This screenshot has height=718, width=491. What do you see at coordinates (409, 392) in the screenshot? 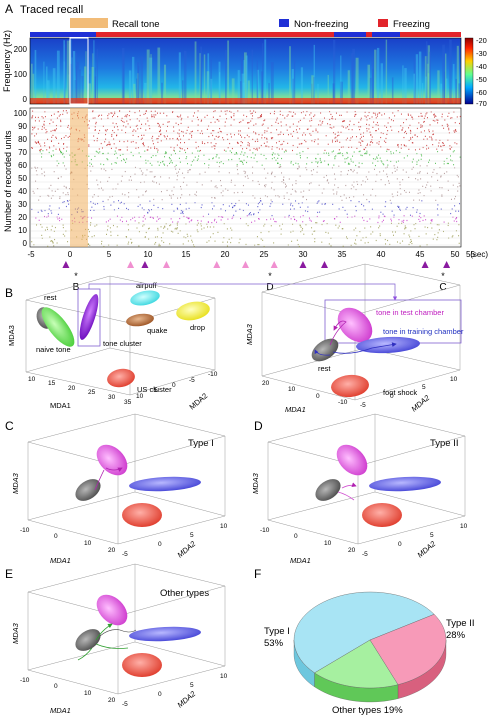
I see `b-right-yticks: -5 0 5 10` at bounding box center [409, 392].